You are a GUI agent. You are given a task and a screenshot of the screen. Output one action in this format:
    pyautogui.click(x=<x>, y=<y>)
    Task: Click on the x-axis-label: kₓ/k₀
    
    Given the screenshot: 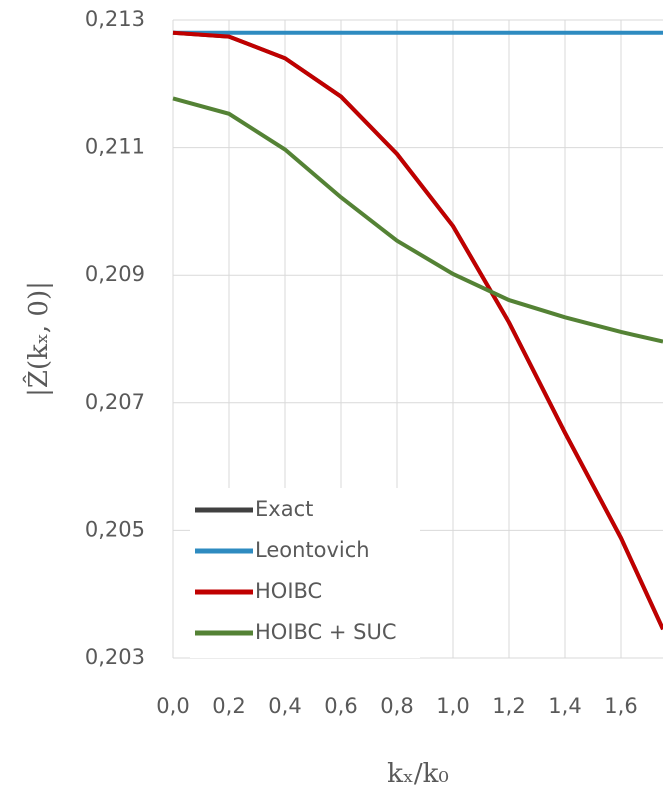 What is the action you would take?
    pyautogui.click(x=418, y=774)
    